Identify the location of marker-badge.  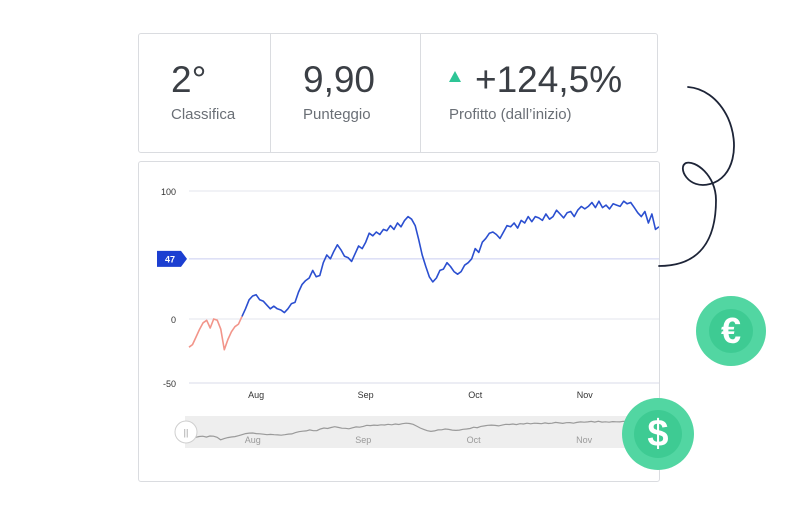
(172, 258).